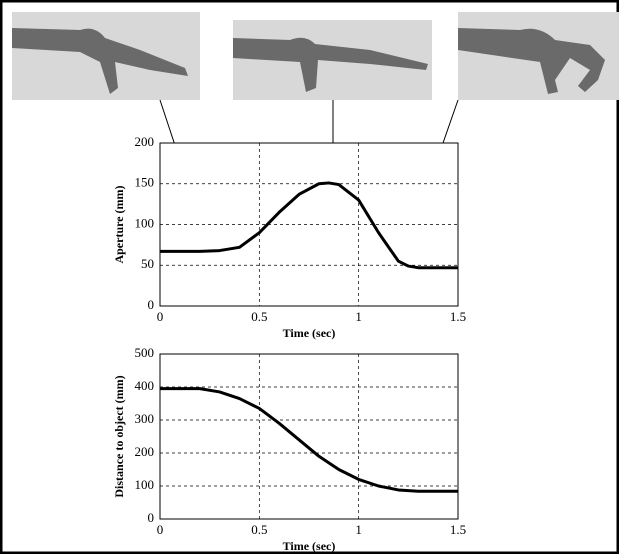 The width and height of the screenshot is (619, 554). What do you see at coordinates (145, 182) in the screenshot?
I see `y-tick-label: 150` at bounding box center [145, 182].